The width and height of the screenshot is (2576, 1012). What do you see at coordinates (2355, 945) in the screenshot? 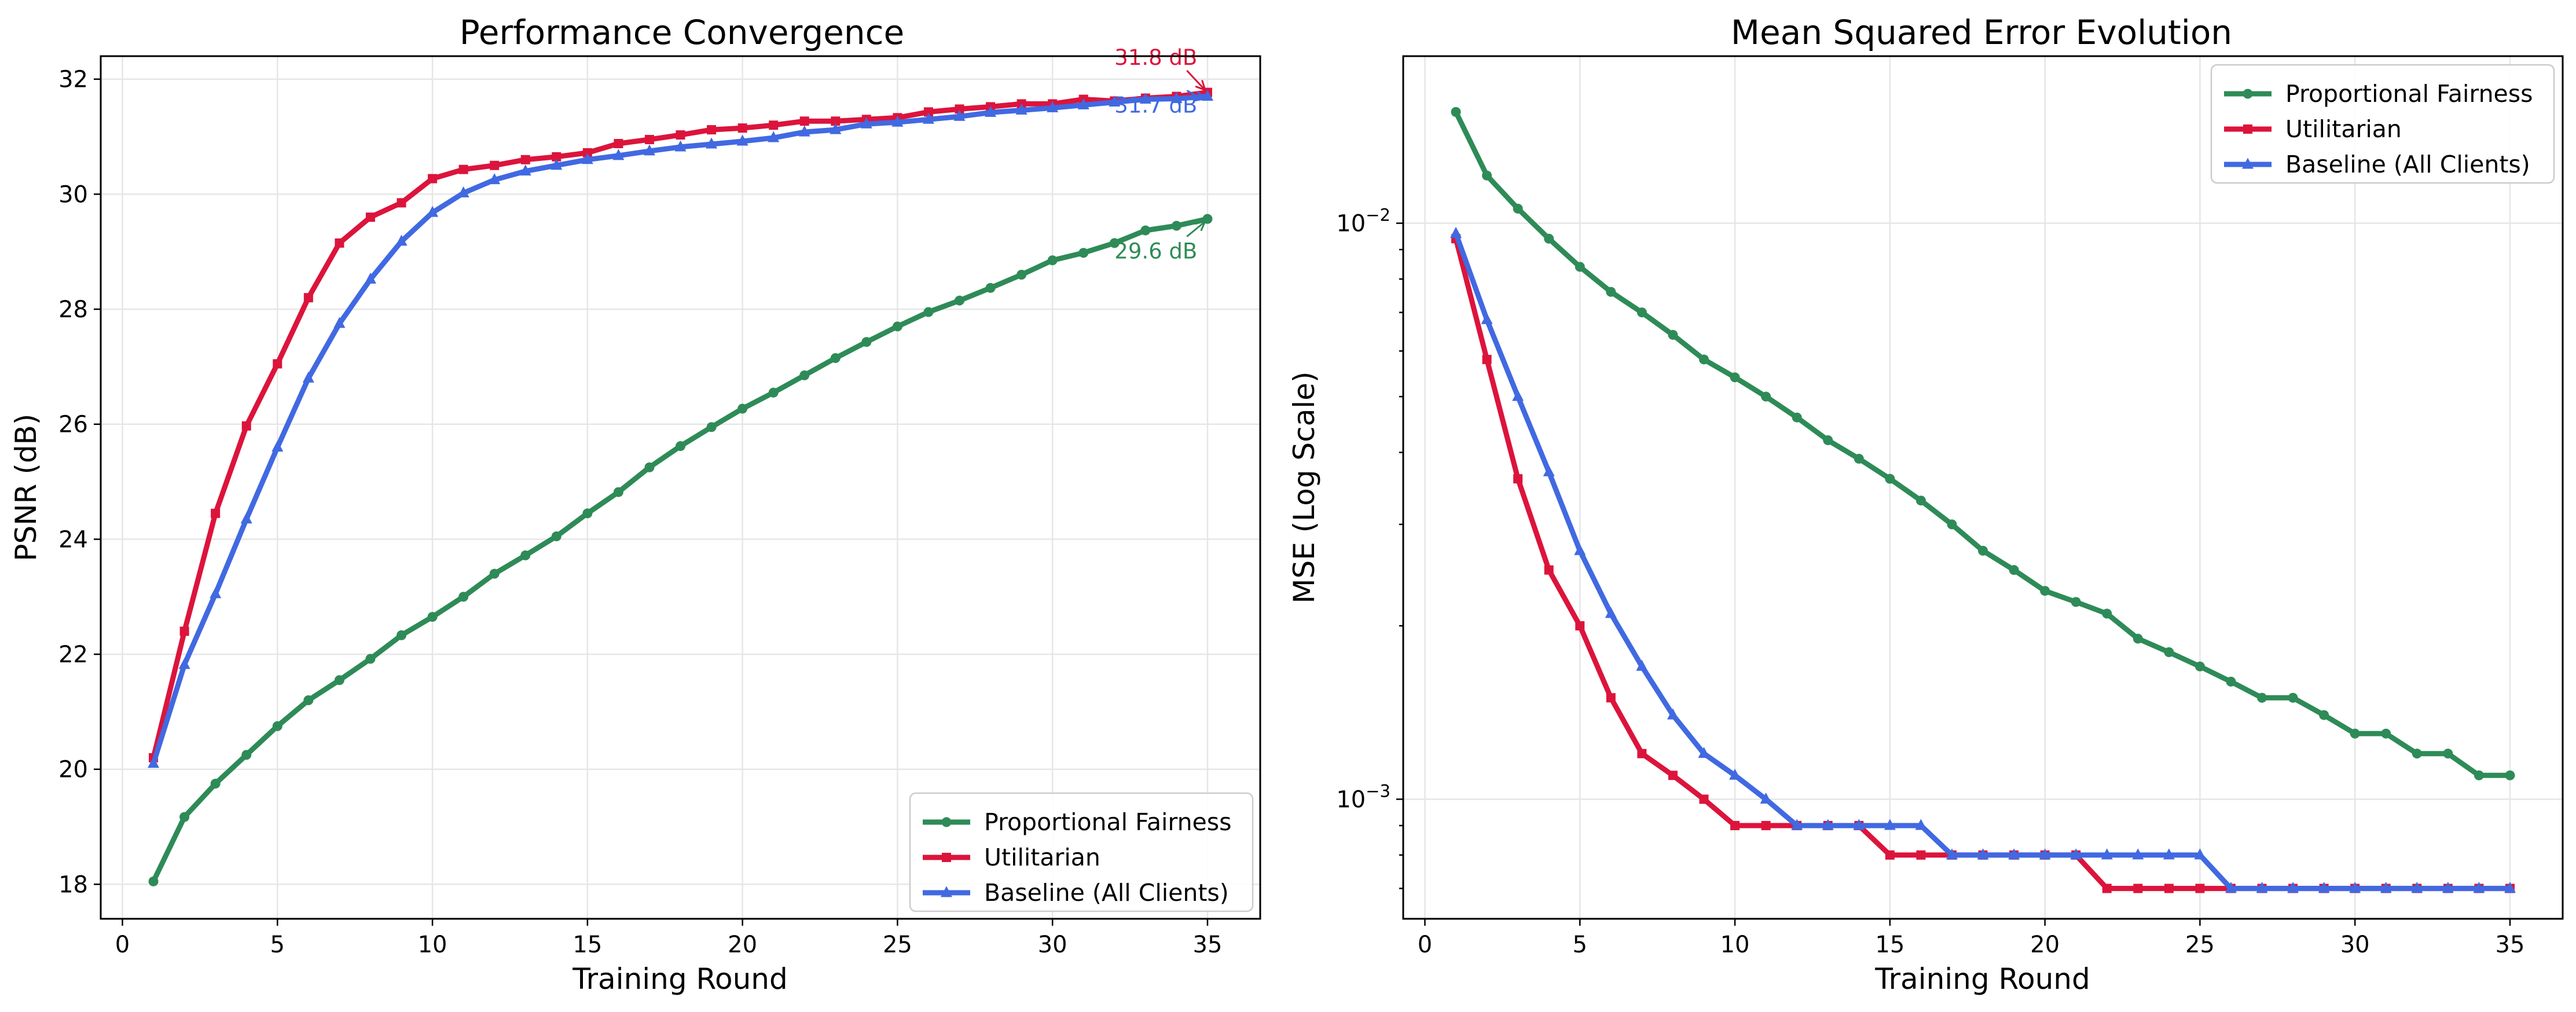
I see `mse-x-tick-label: 30` at bounding box center [2355, 945].